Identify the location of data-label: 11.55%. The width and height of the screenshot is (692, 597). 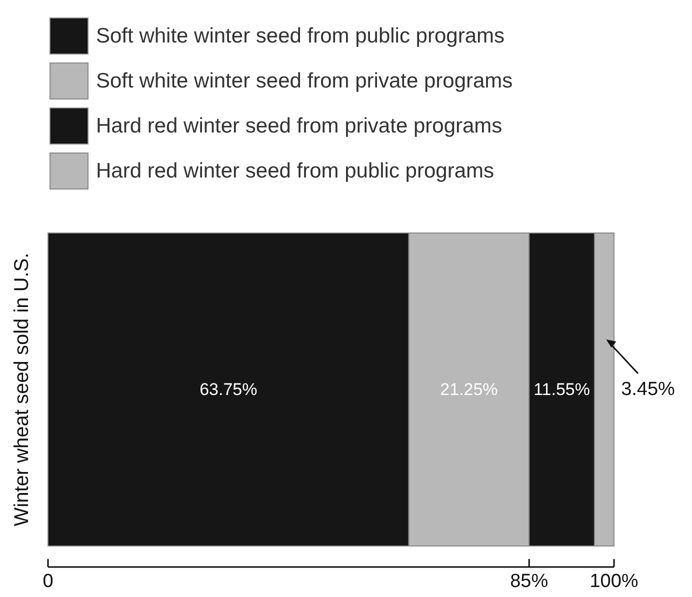
(562, 389).